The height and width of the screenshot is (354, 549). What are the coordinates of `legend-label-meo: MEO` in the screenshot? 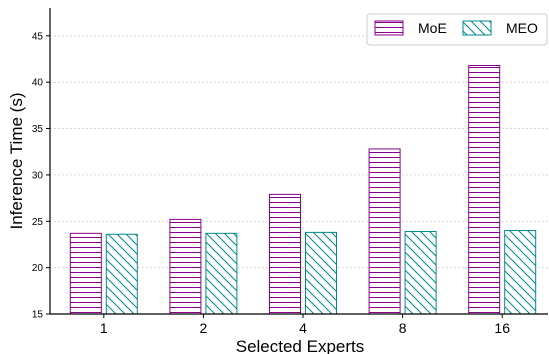 It's located at (522, 28).